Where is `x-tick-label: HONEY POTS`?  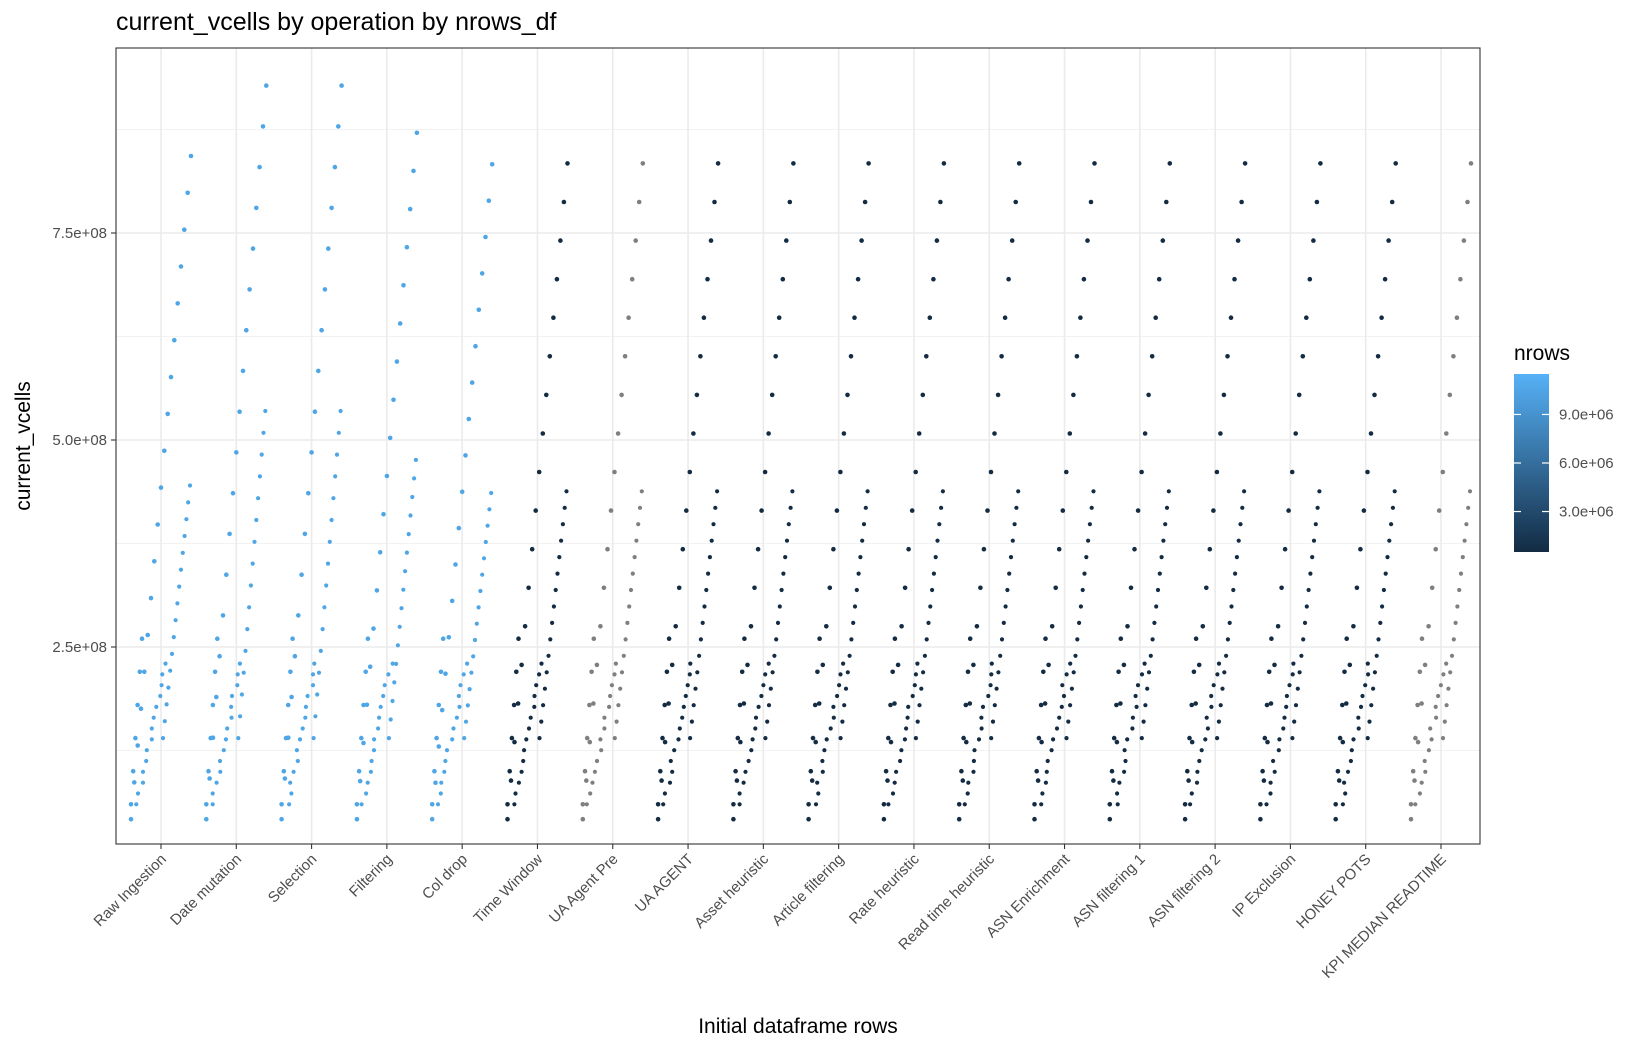 x-tick-label: HONEY POTS is located at coordinates (1333, 891).